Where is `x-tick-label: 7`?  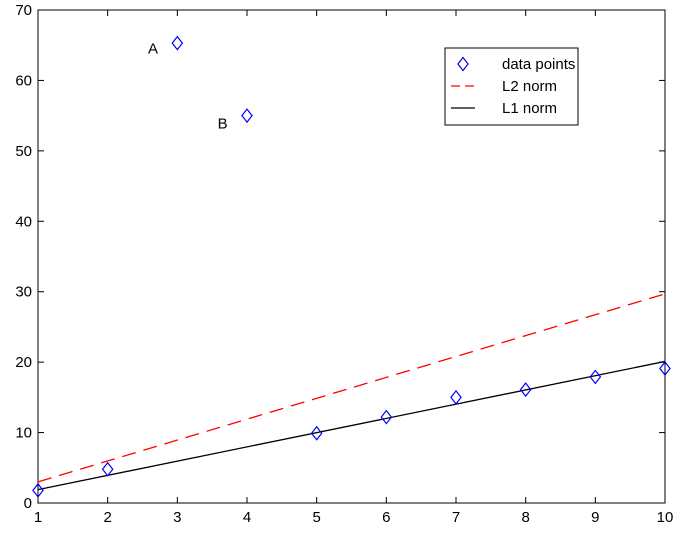 x-tick-label: 7 is located at coordinates (456, 517).